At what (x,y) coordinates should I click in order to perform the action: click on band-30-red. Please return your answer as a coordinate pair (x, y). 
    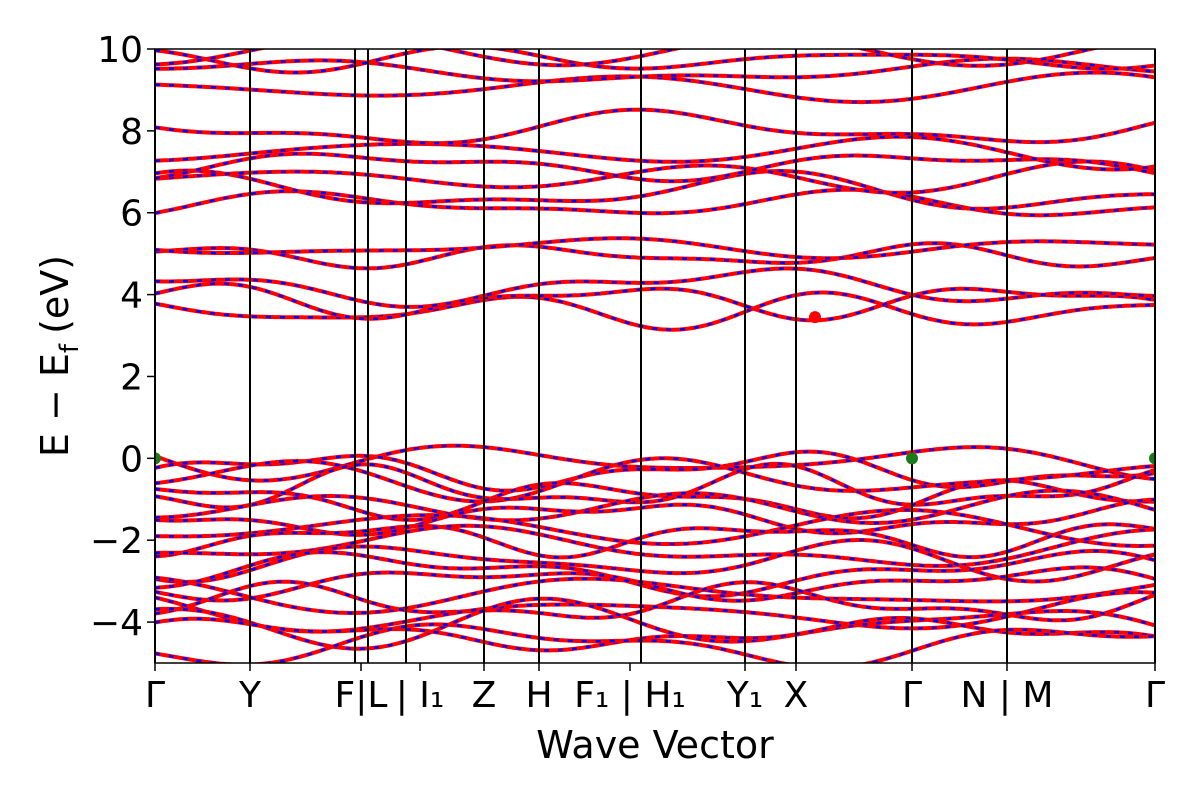
    Looking at the image, I should click on (655, 612).